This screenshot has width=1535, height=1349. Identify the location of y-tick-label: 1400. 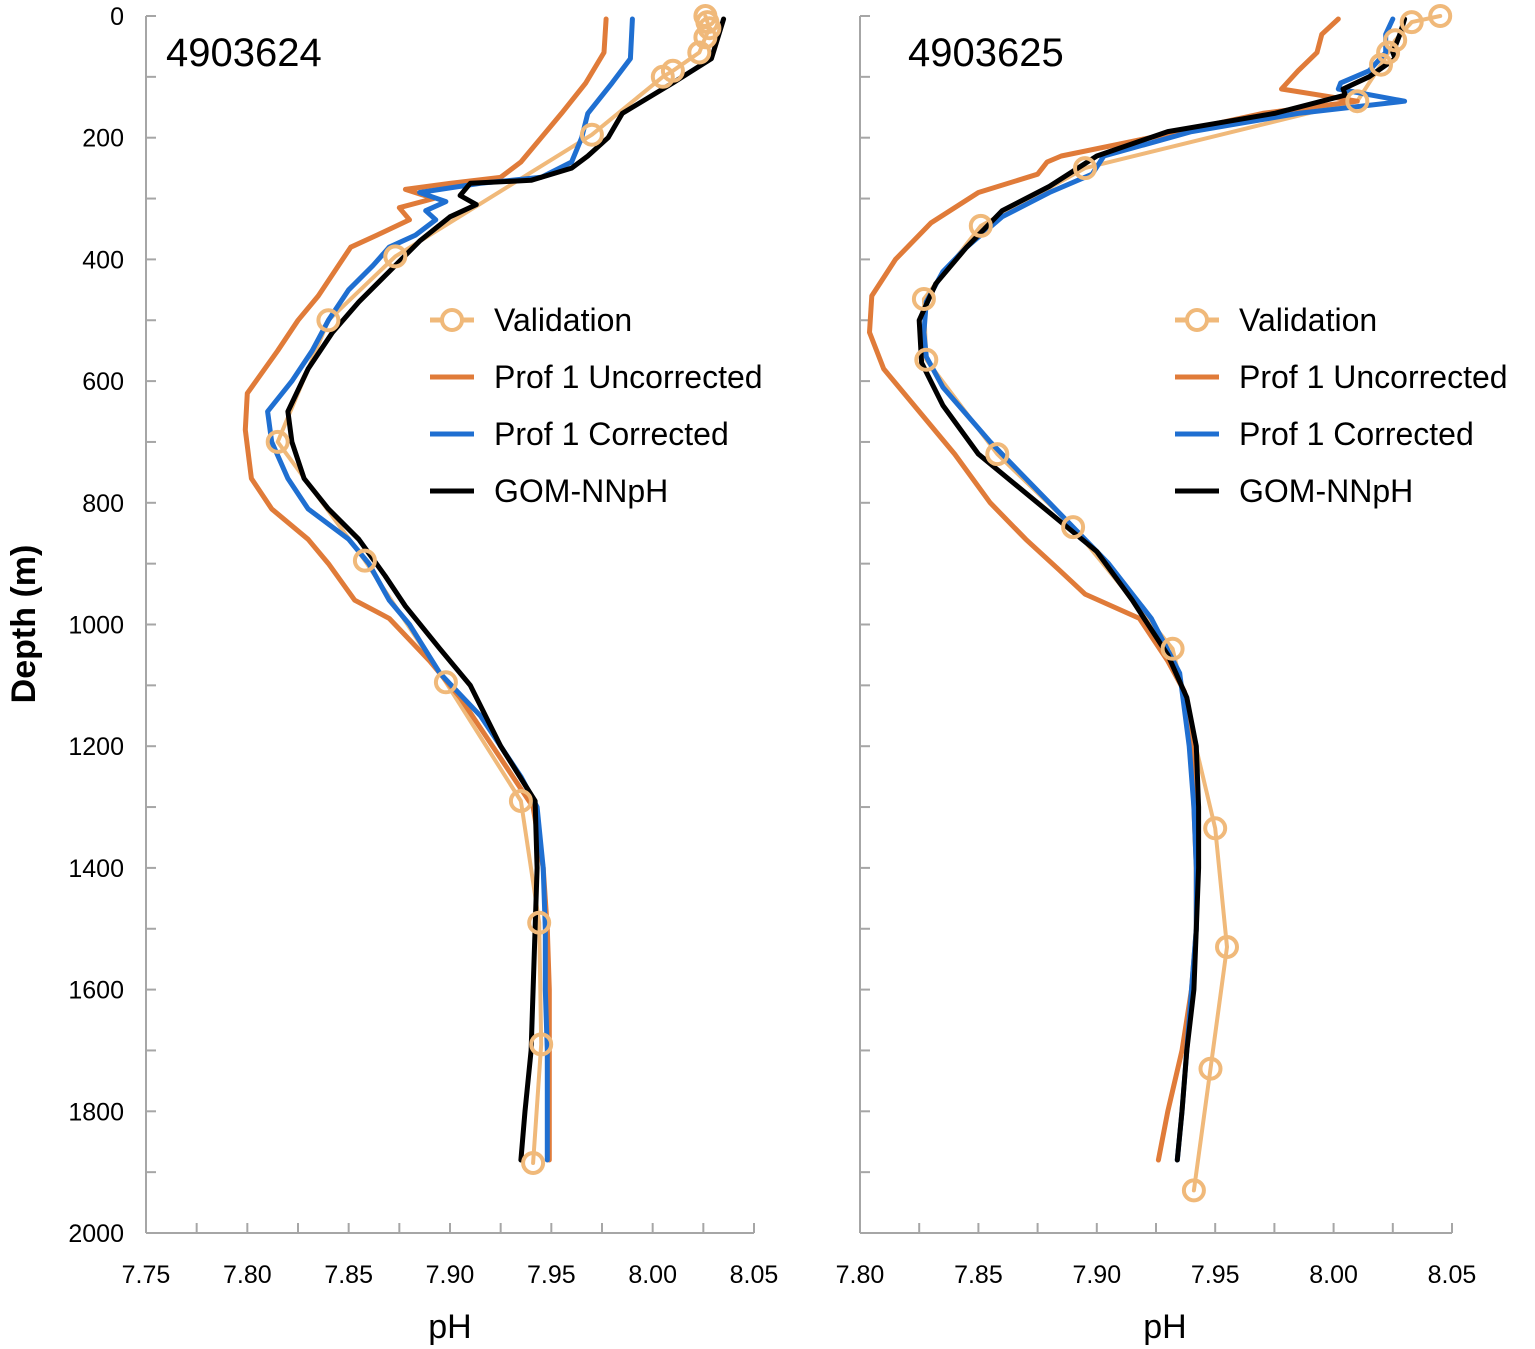
(96, 869).